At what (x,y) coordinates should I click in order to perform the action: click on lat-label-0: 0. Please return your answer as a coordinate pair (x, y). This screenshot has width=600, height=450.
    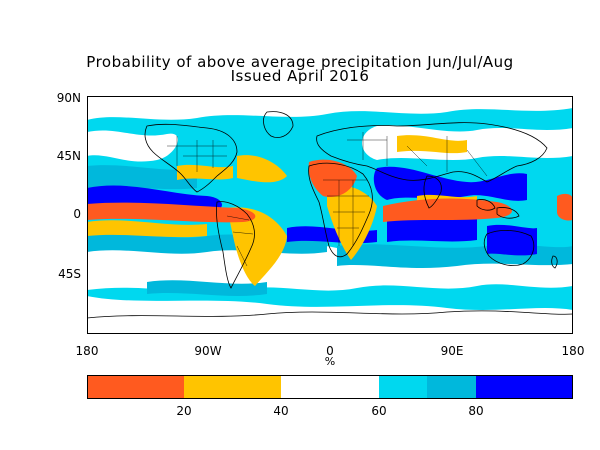
    Looking at the image, I should click on (77, 214).